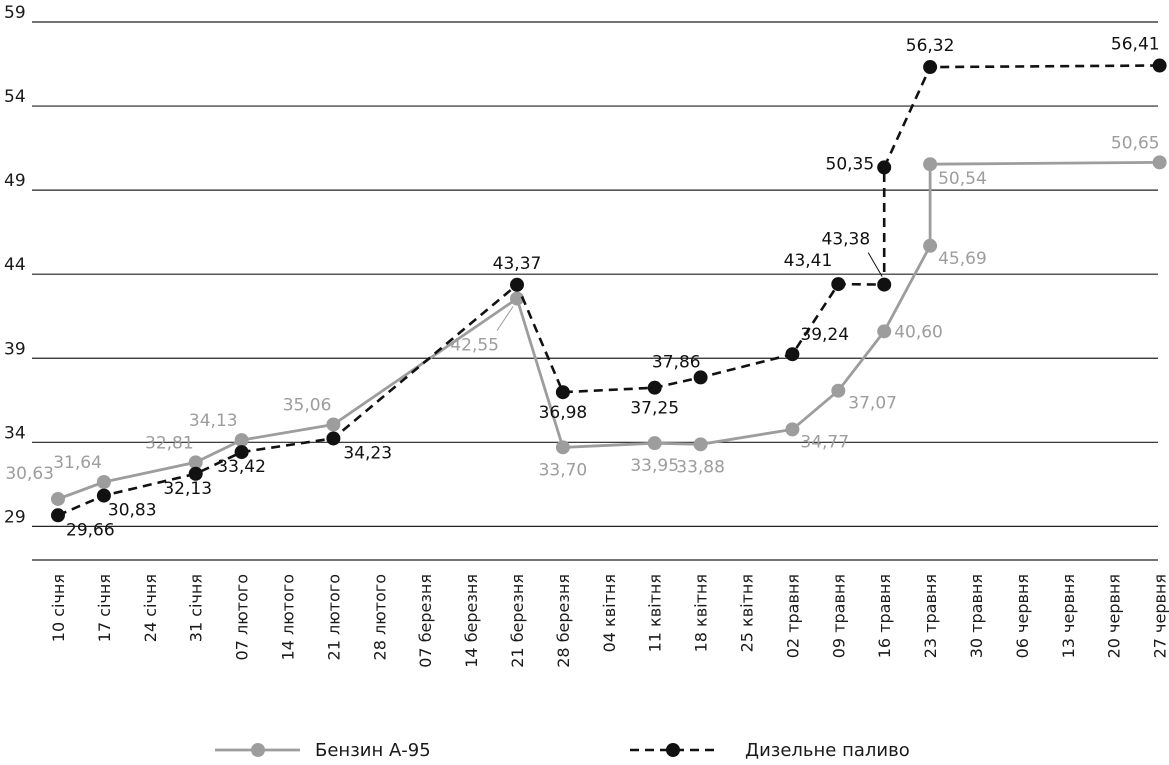 Image resolution: width=1169 pixels, height=765 pixels. Describe the element at coordinates (150, 608) in the screenshot. I see `x-tick-label: 24 січня` at that location.